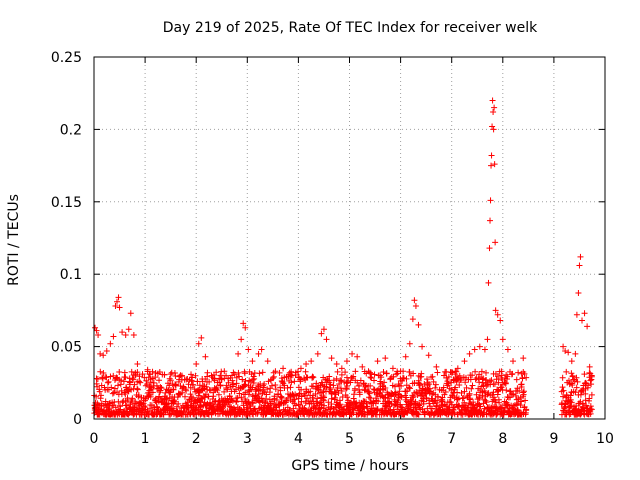  Describe the element at coordinates (298, 439) in the screenshot. I see `x-tick-label: 4` at that location.